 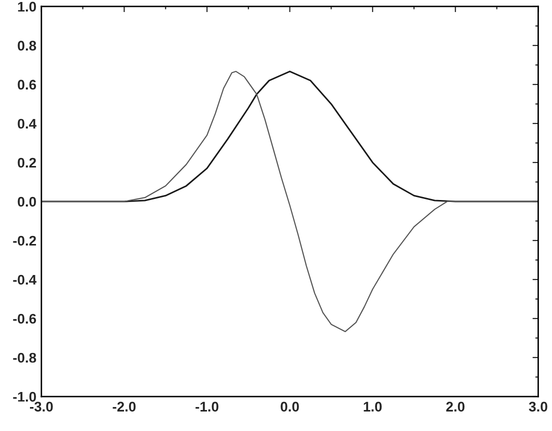 I want to click on y-tick-label: -0.8, so click(x=24, y=357).